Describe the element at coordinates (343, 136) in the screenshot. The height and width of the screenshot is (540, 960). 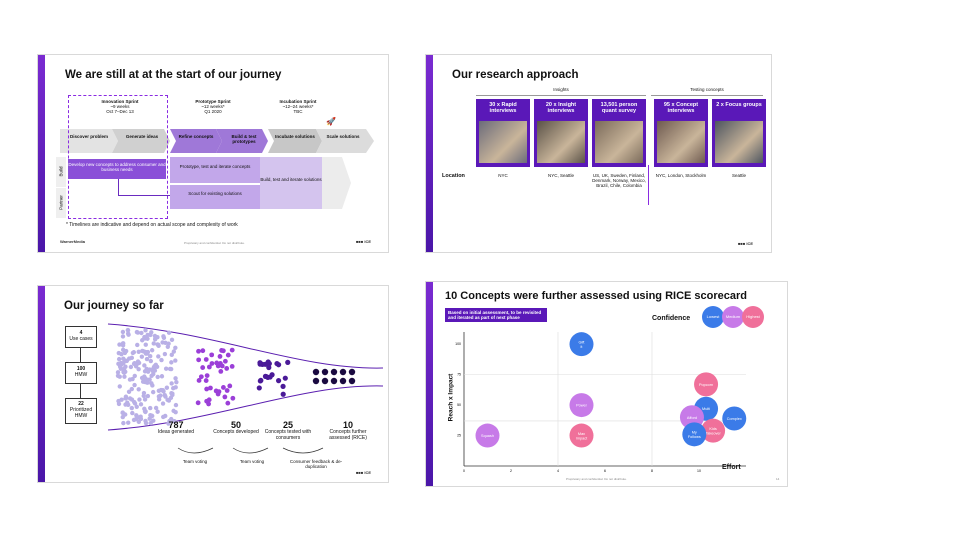
I see `step-scale: Scale solutions` at that location.